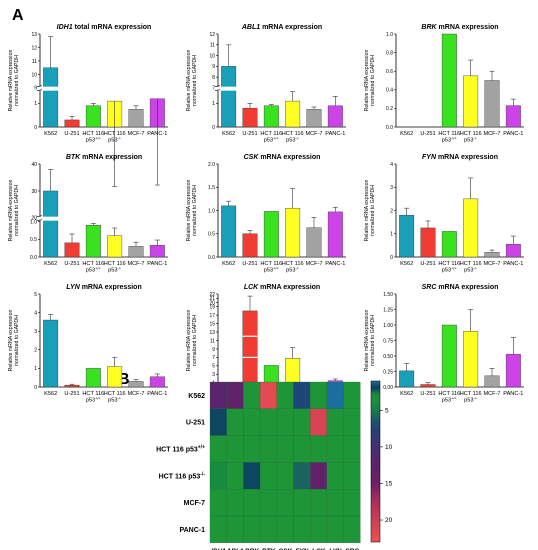 This screenshot has width=538, height=550. What do you see at coordinates (182, 475) in the screenshot?
I see `heatmap-row-label: HCT 116 p53-/-` at bounding box center [182, 475].